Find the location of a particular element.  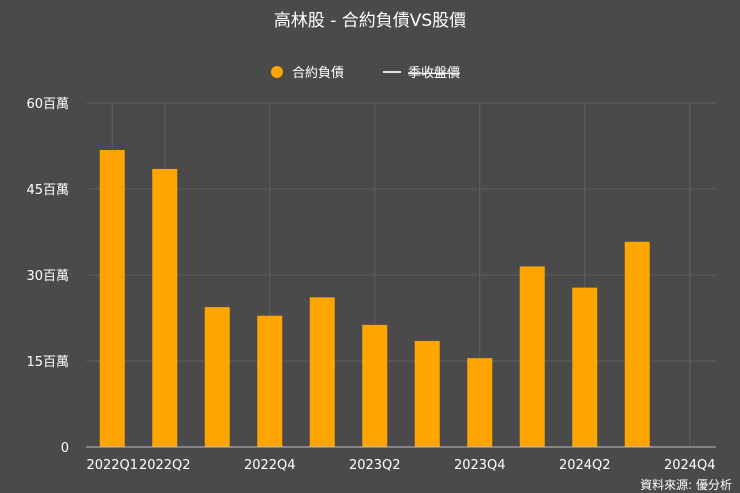

x-tick-label: 2022Q4 is located at coordinates (270, 465).